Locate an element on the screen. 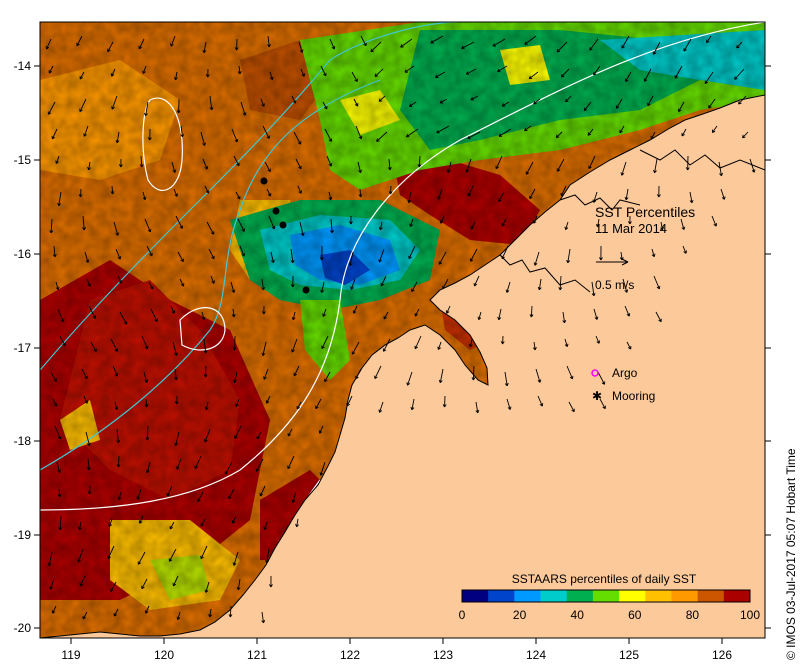 The width and height of the screenshot is (809, 672). y-tick-label: -17 is located at coordinates (23, 348).